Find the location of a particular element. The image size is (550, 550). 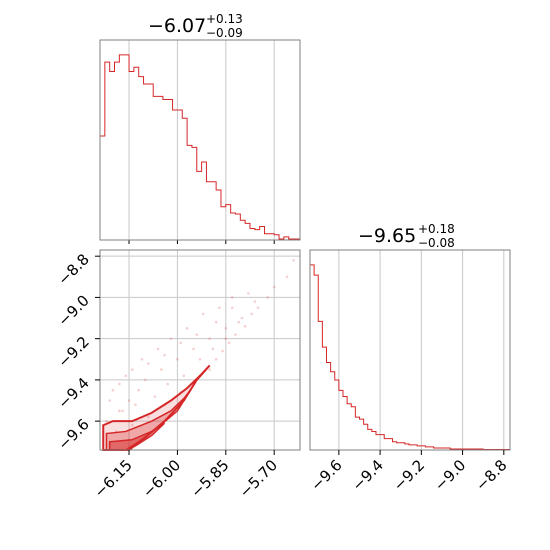

x-axis-ticks: −9.6 −9.4 −9.2 −9.0 −8.8 is located at coordinates (409, 472).